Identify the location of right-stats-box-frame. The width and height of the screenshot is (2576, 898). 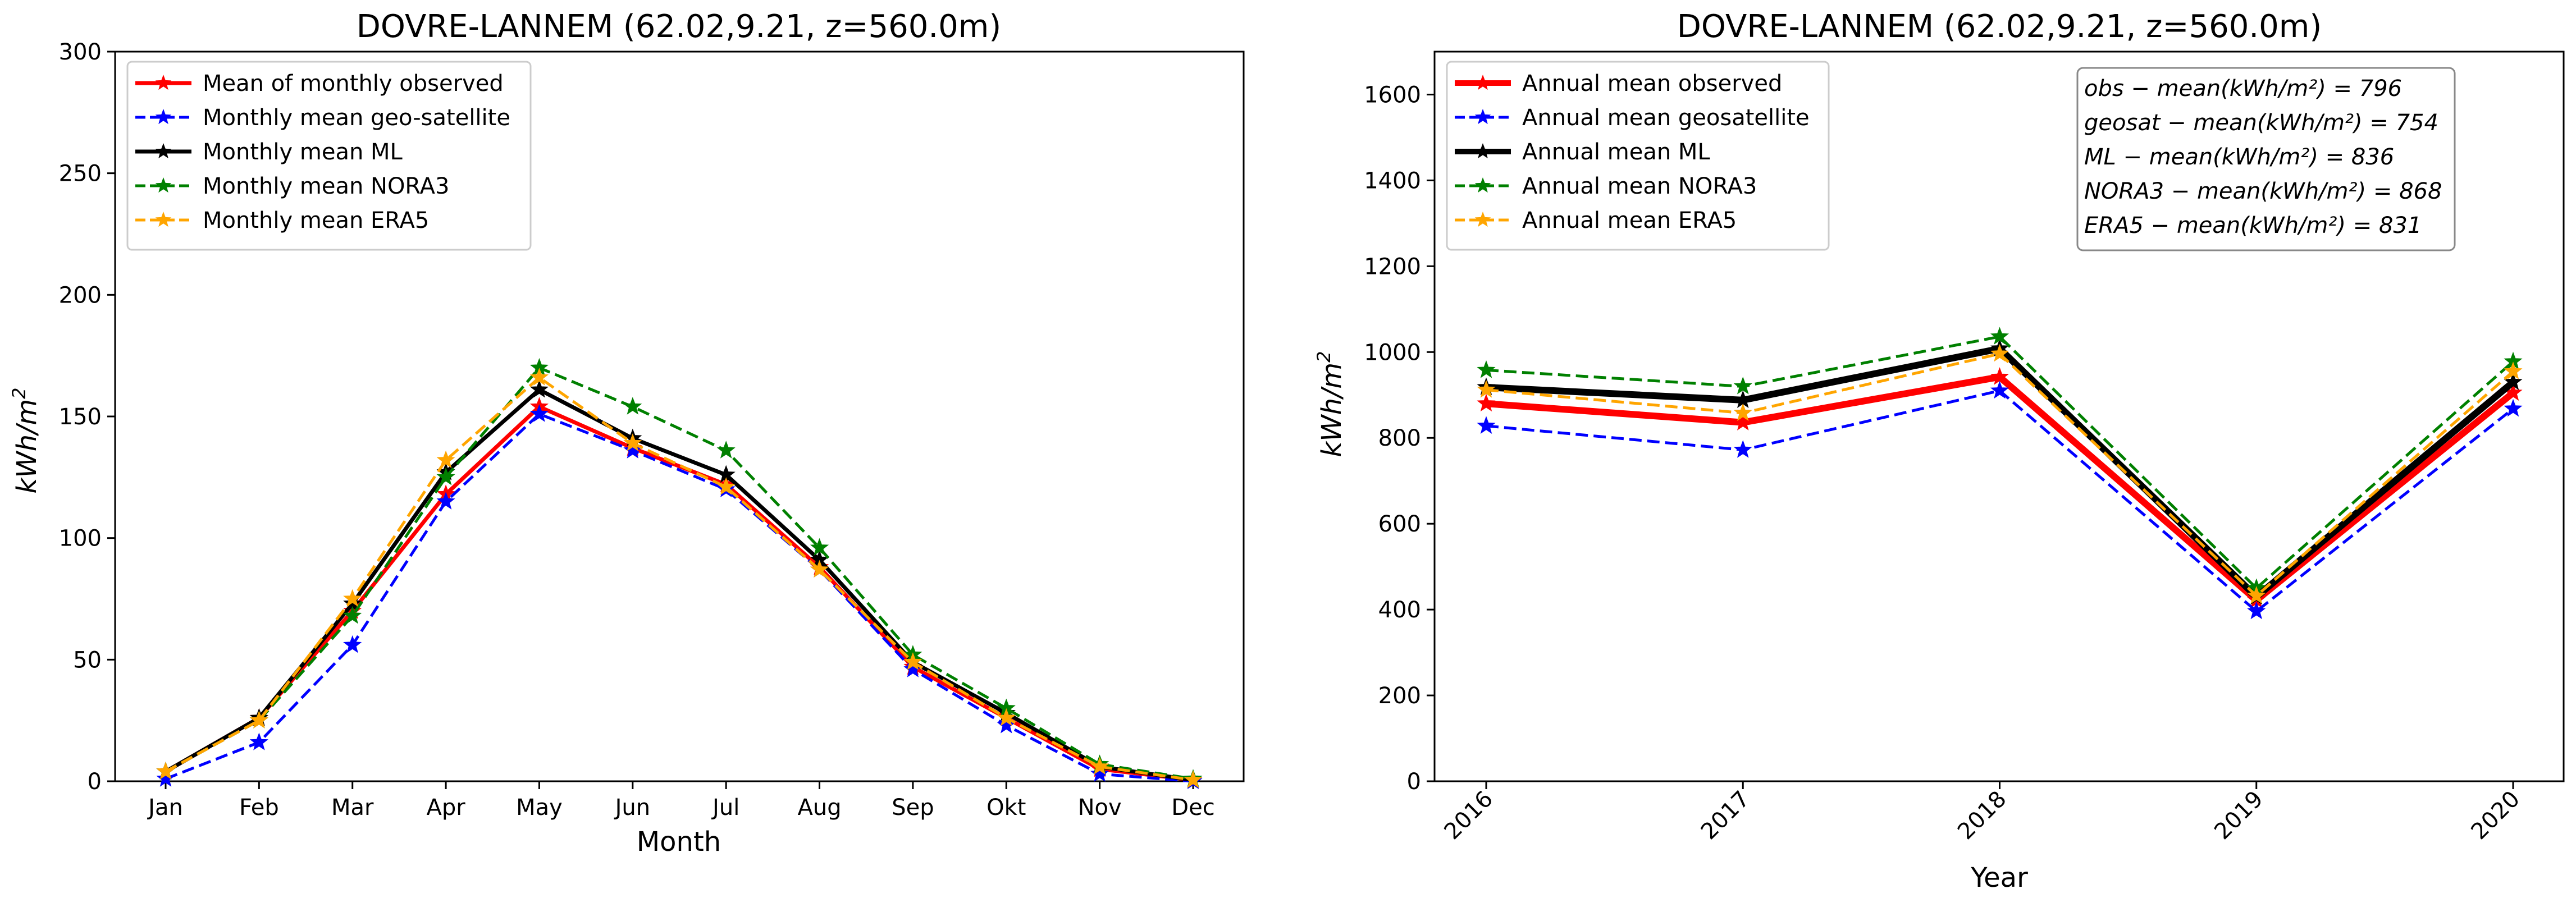
(2266, 159).